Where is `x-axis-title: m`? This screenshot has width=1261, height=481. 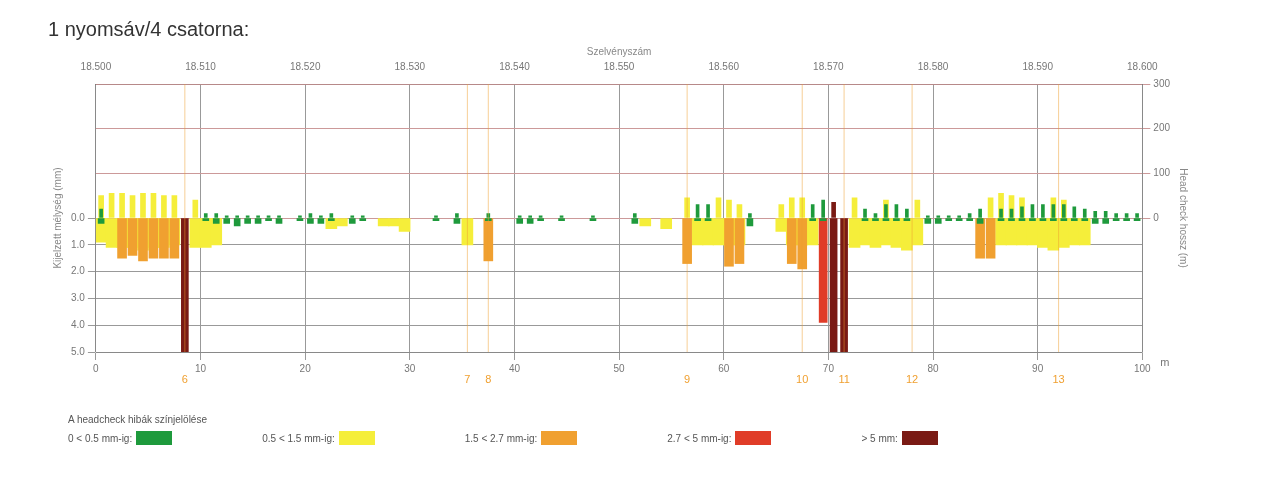 x-axis-title: m is located at coordinates (1165, 361).